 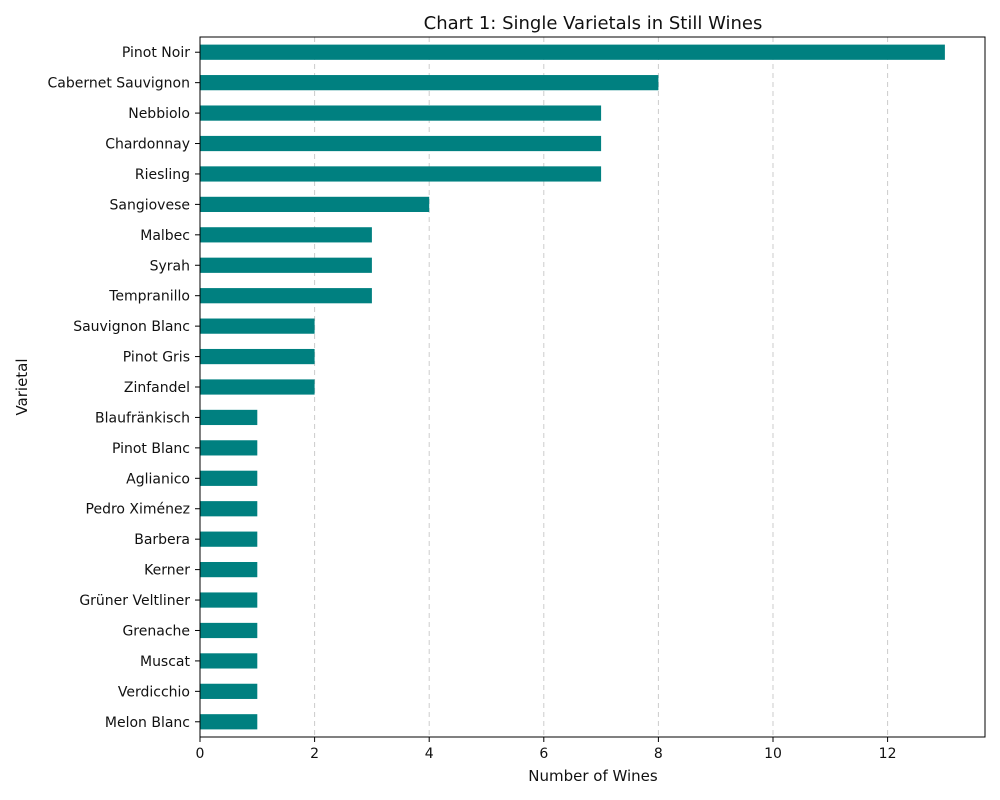 What do you see at coordinates (165, 236) in the screenshot?
I see `y-tick-label: Malbec` at bounding box center [165, 236].